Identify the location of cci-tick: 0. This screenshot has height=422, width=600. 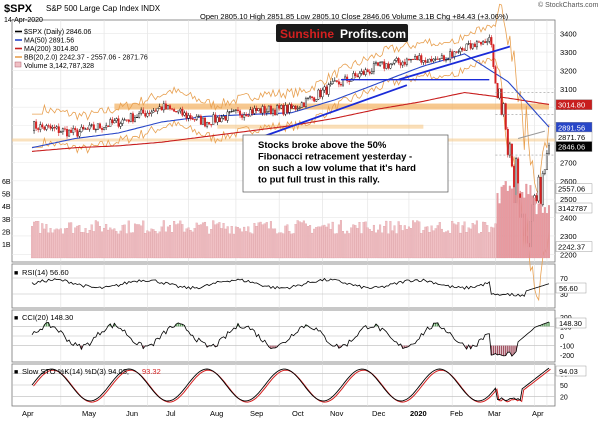
(562, 337).